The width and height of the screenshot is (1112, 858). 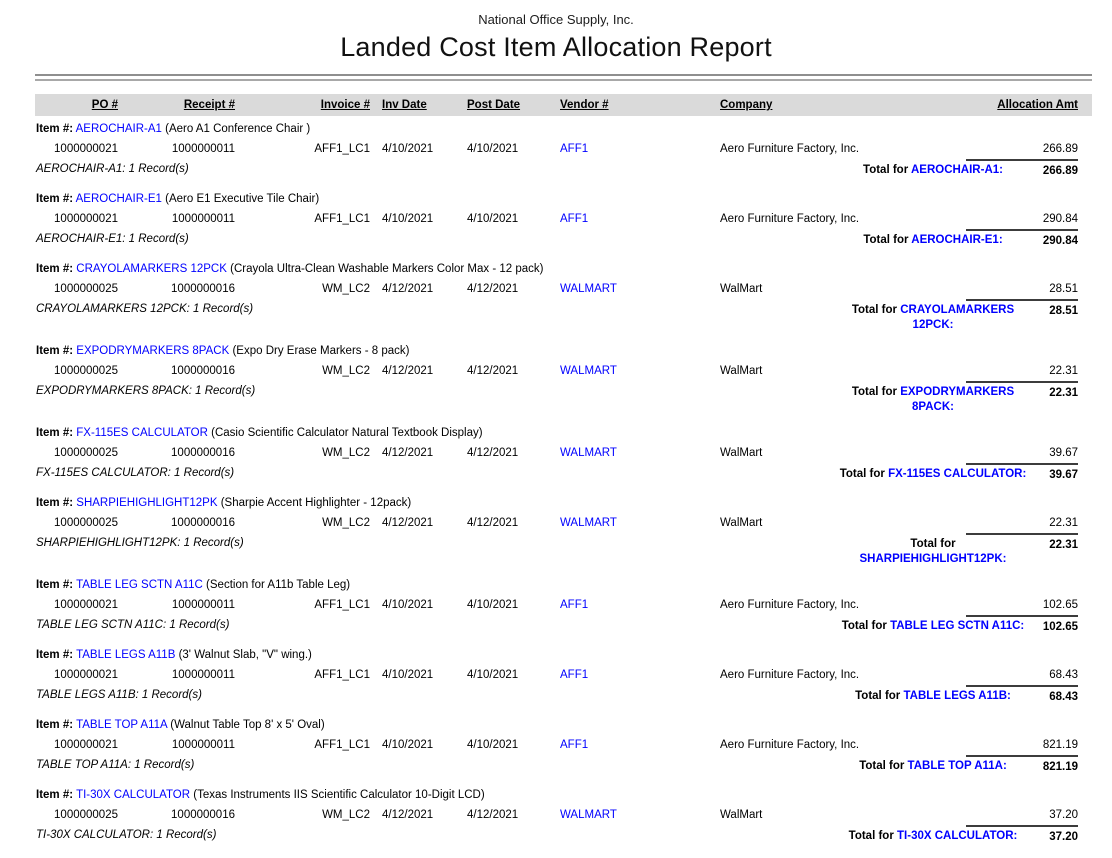 What do you see at coordinates (118, 129) in the screenshot?
I see `item-code-link: AEROCHAIR-A1` at bounding box center [118, 129].